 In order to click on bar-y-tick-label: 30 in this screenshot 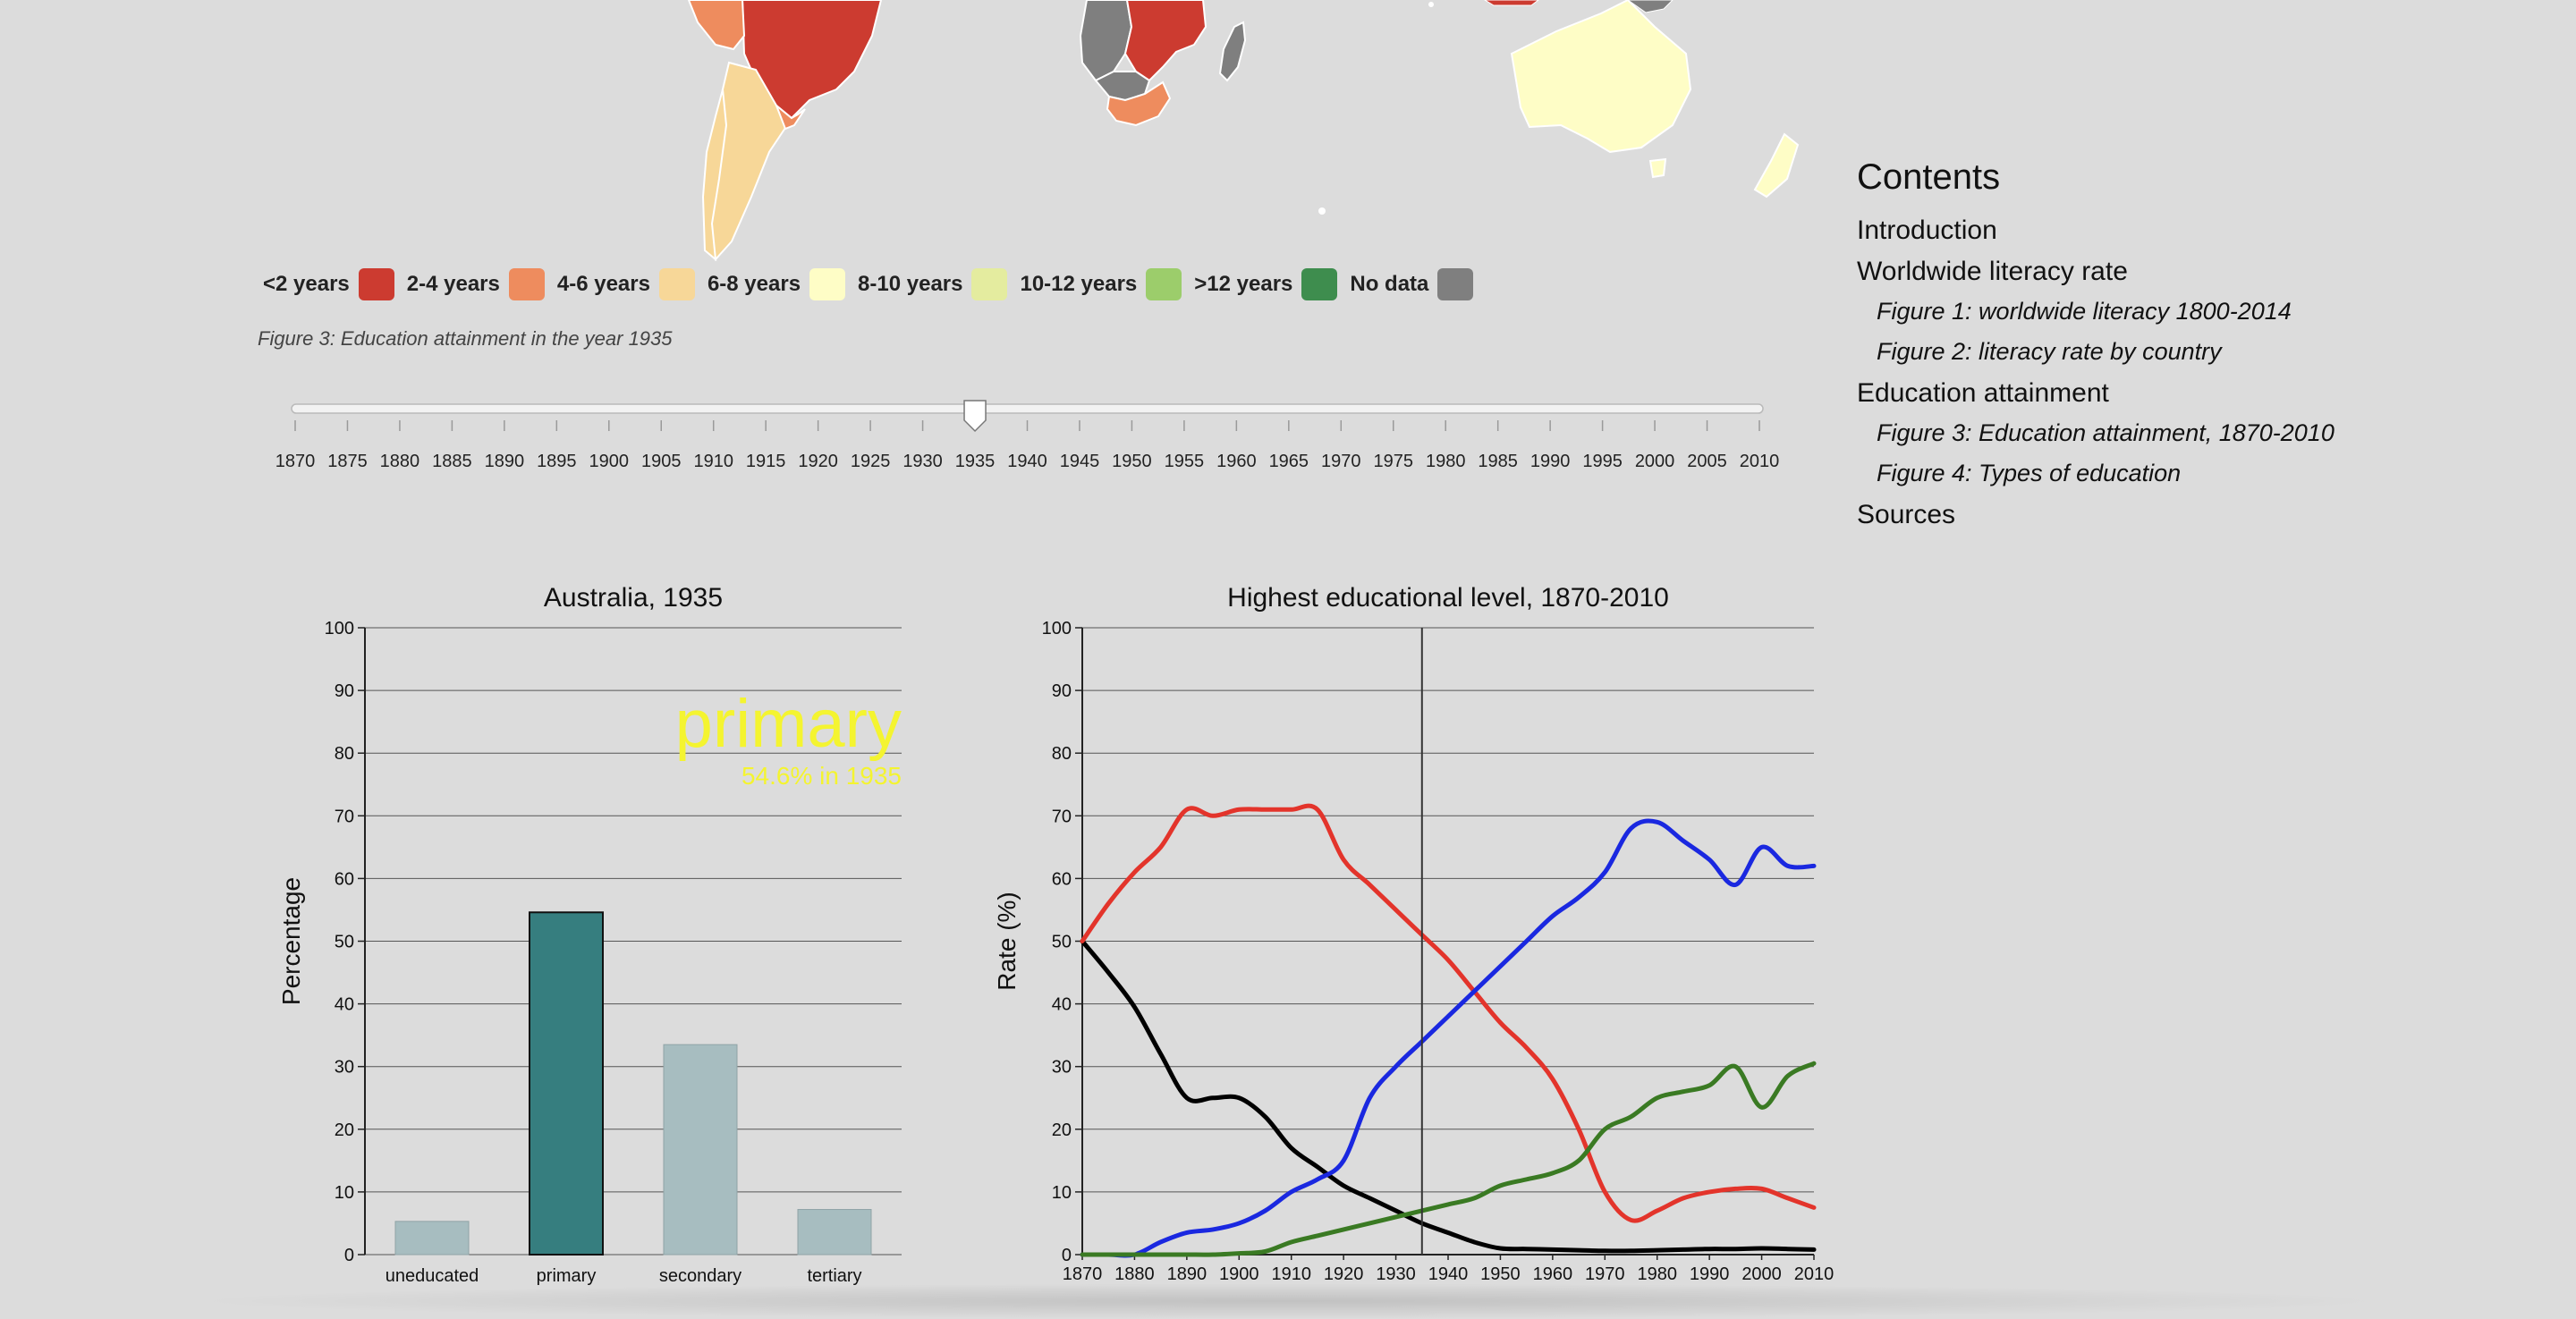, I will do `click(344, 1068)`.